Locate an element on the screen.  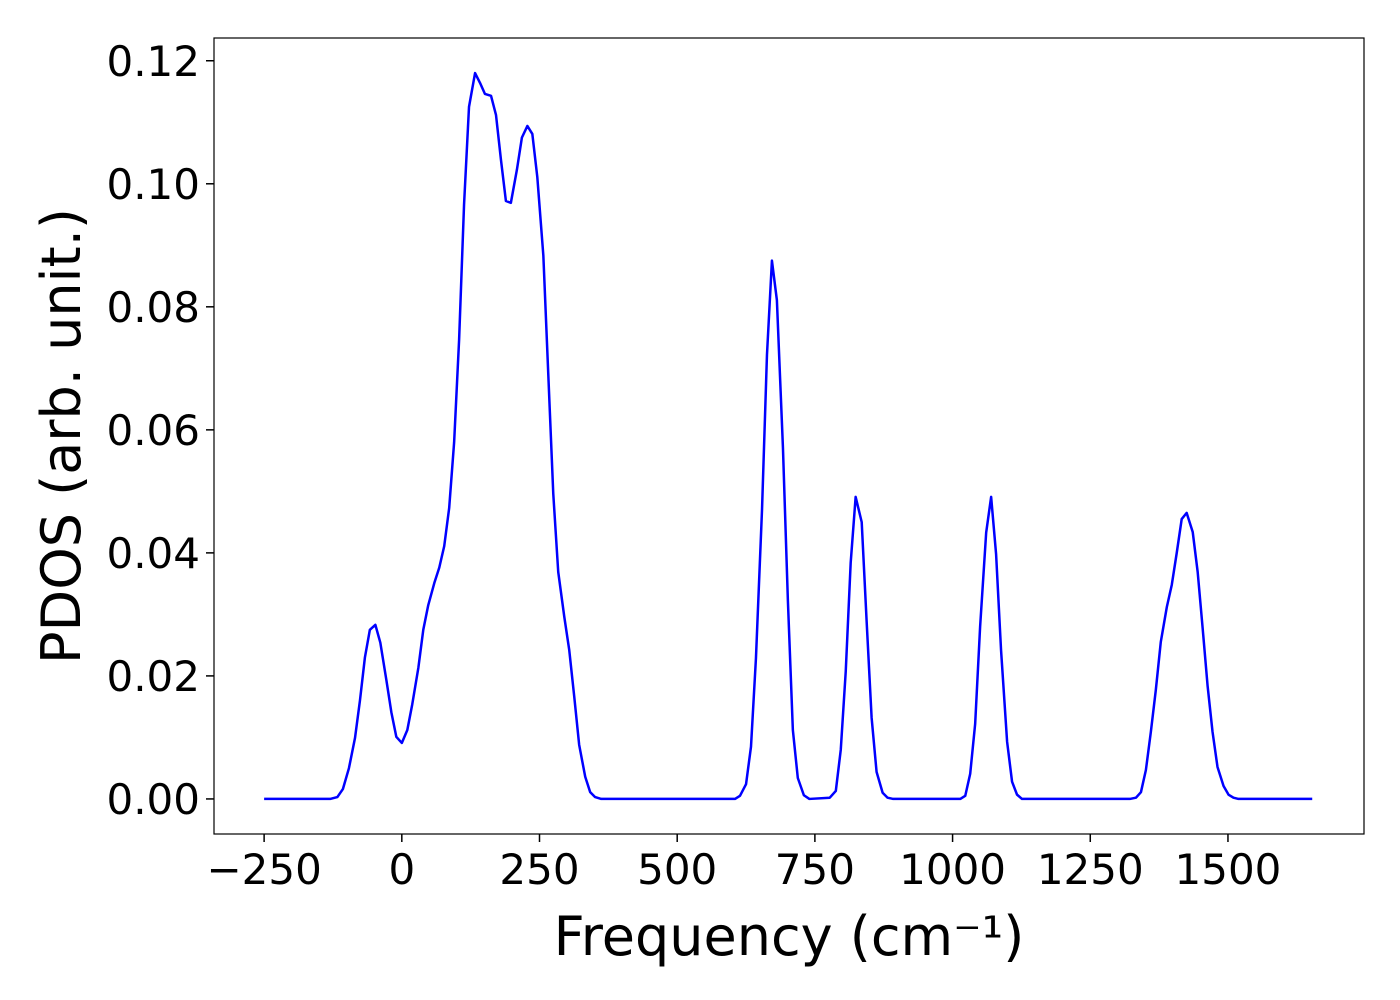
y-tick-label: 0.00 is located at coordinates (153, 799).